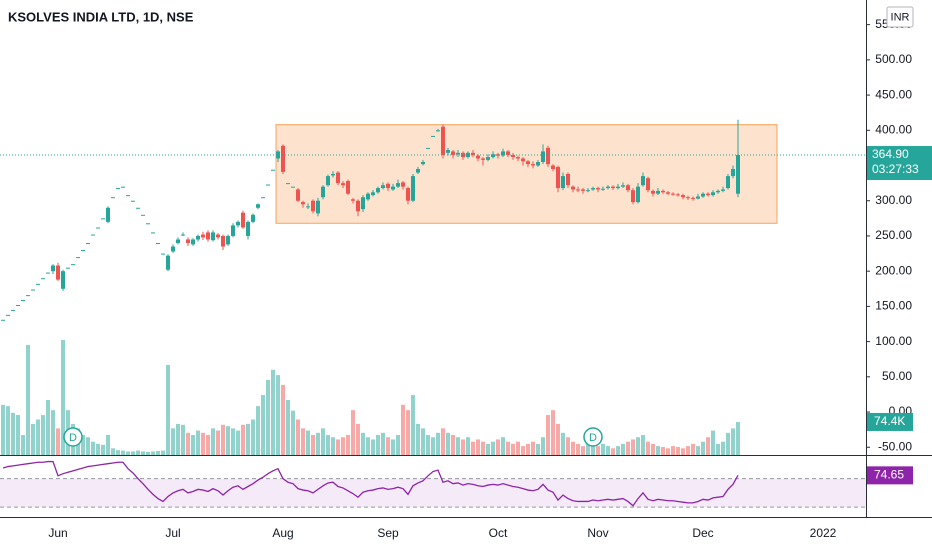  Describe the element at coordinates (889, 421) in the screenshot. I see `volume-label: 74.4K` at that location.